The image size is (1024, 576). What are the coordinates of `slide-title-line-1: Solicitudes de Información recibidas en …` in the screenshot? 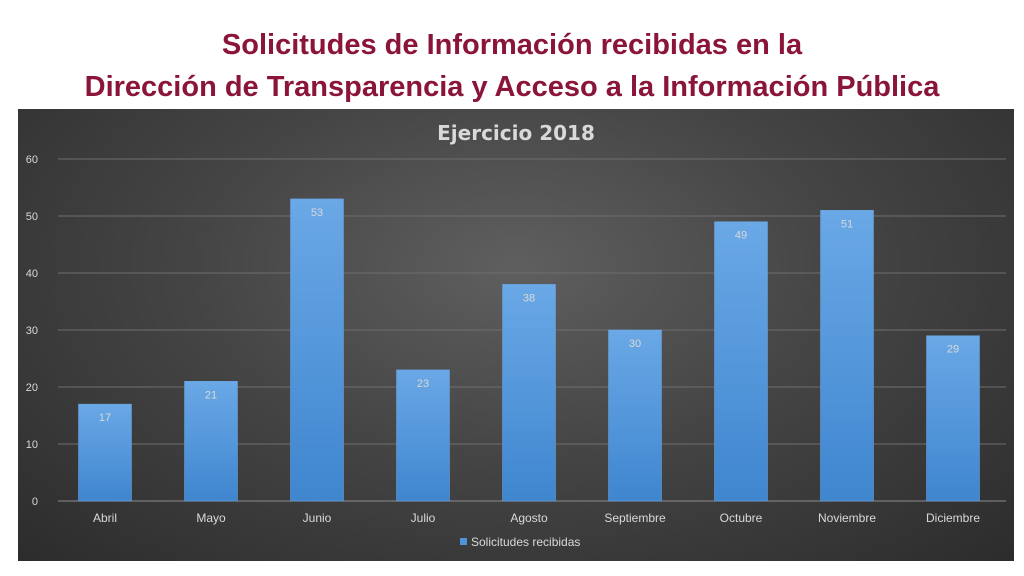 It's located at (512, 45).